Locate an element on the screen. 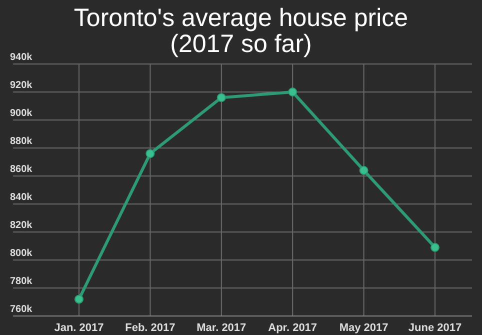  x-tick-label: June 2017 is located at coordinates (435, 328).